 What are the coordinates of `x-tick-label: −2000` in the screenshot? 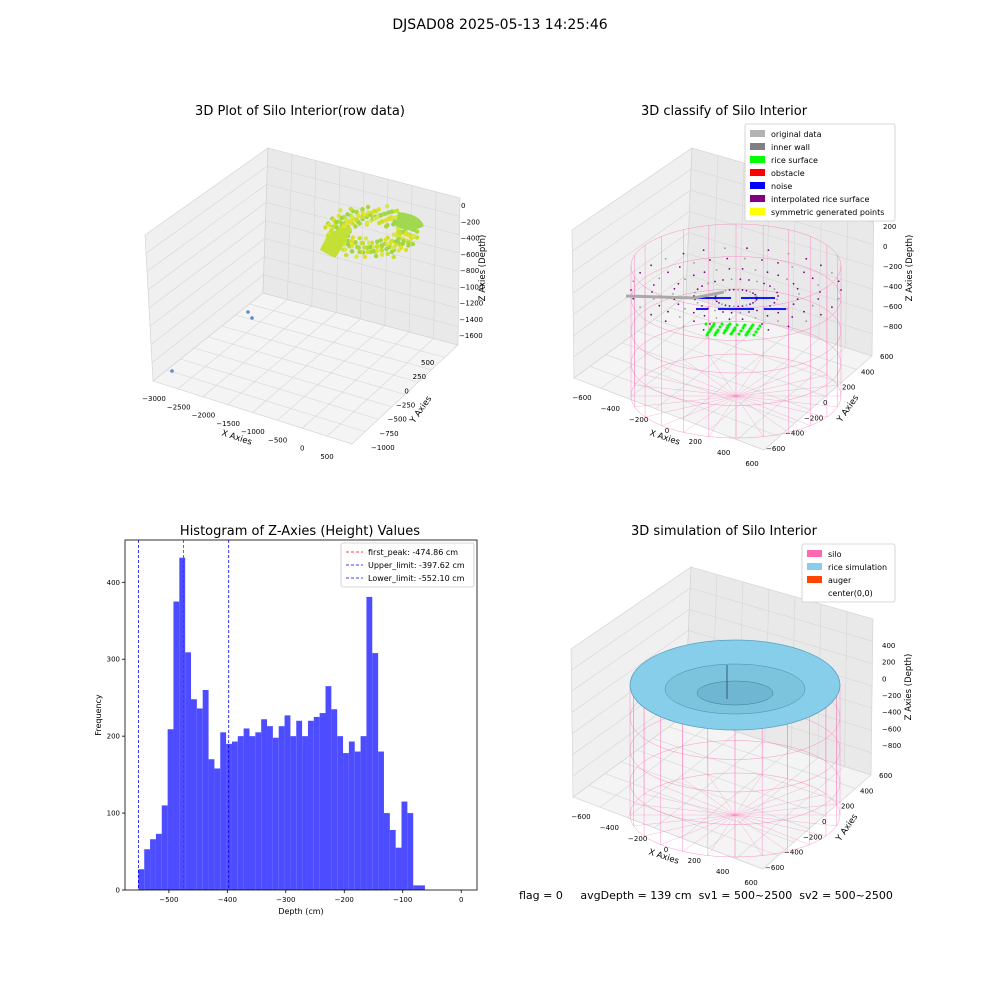 It's located at (204, 416).